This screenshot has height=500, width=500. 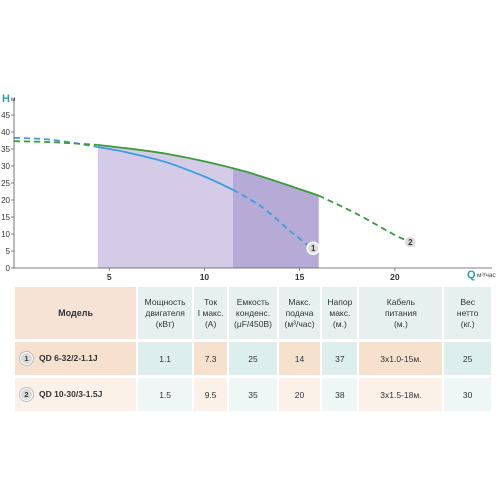 I want to click on weight-cell: 25, so click(x=467, y=358).